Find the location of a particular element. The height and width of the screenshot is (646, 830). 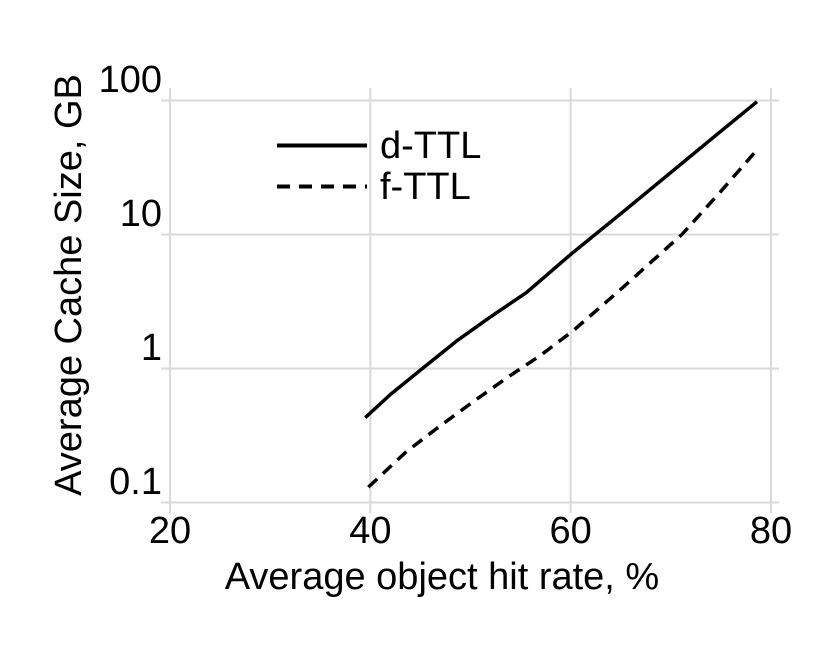

legend-item-f-TTL: f-TTL is located at coordinates (379, 186).